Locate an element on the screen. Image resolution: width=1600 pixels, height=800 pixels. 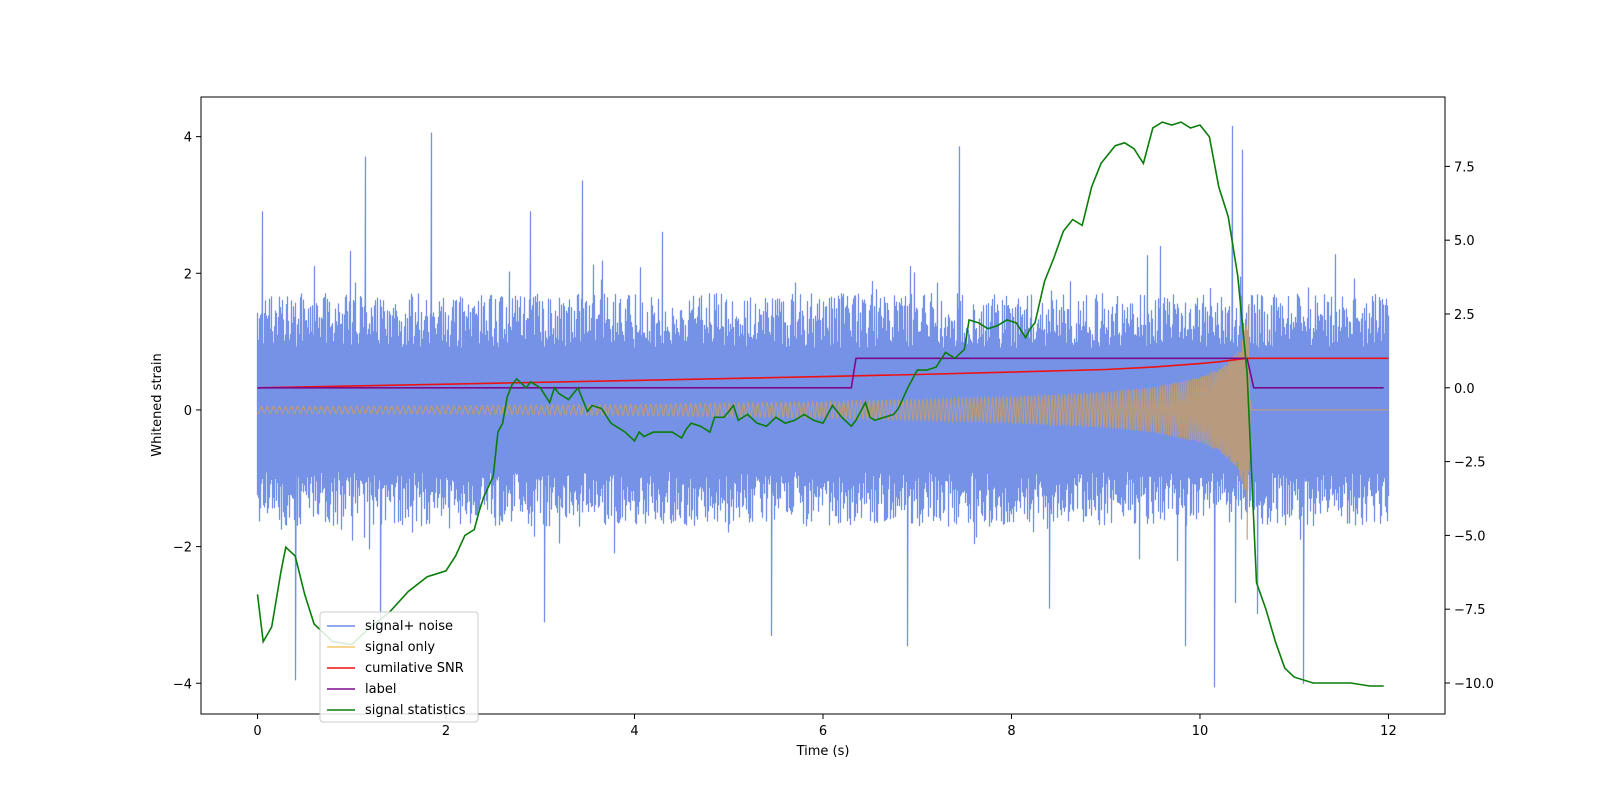
y-left-tick-label: 2 is located at coordinates (188, 274).